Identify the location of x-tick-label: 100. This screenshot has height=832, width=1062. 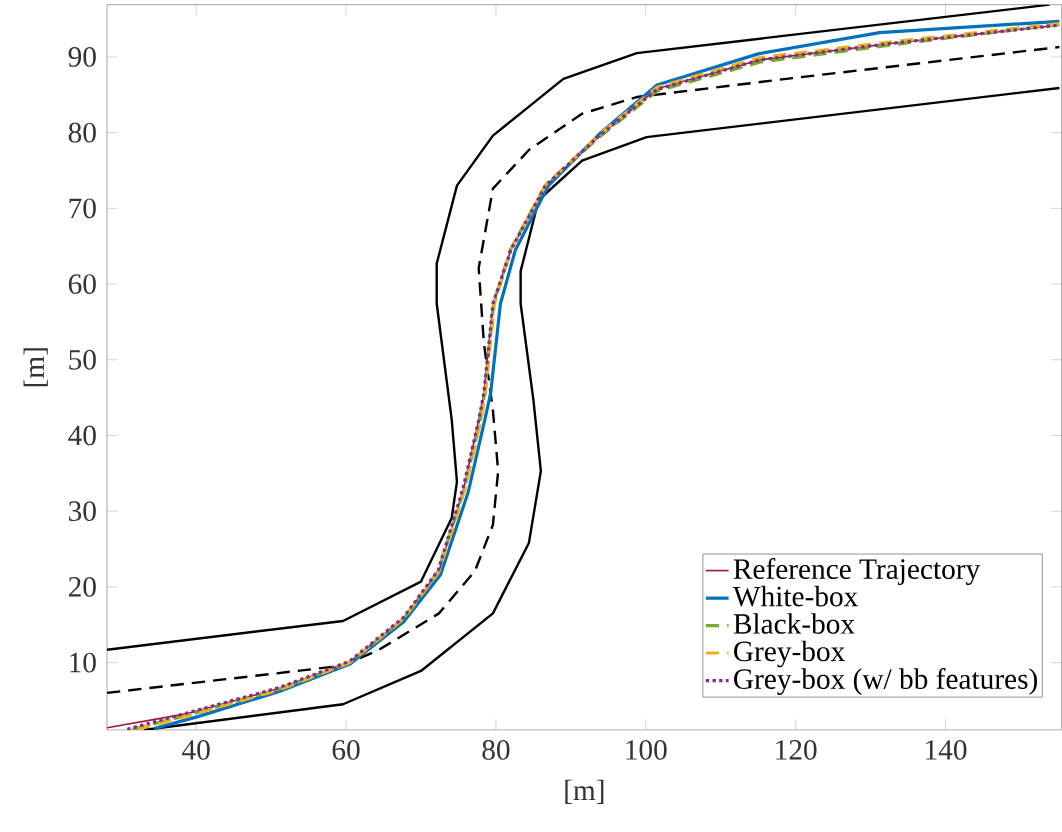
(646, 750).